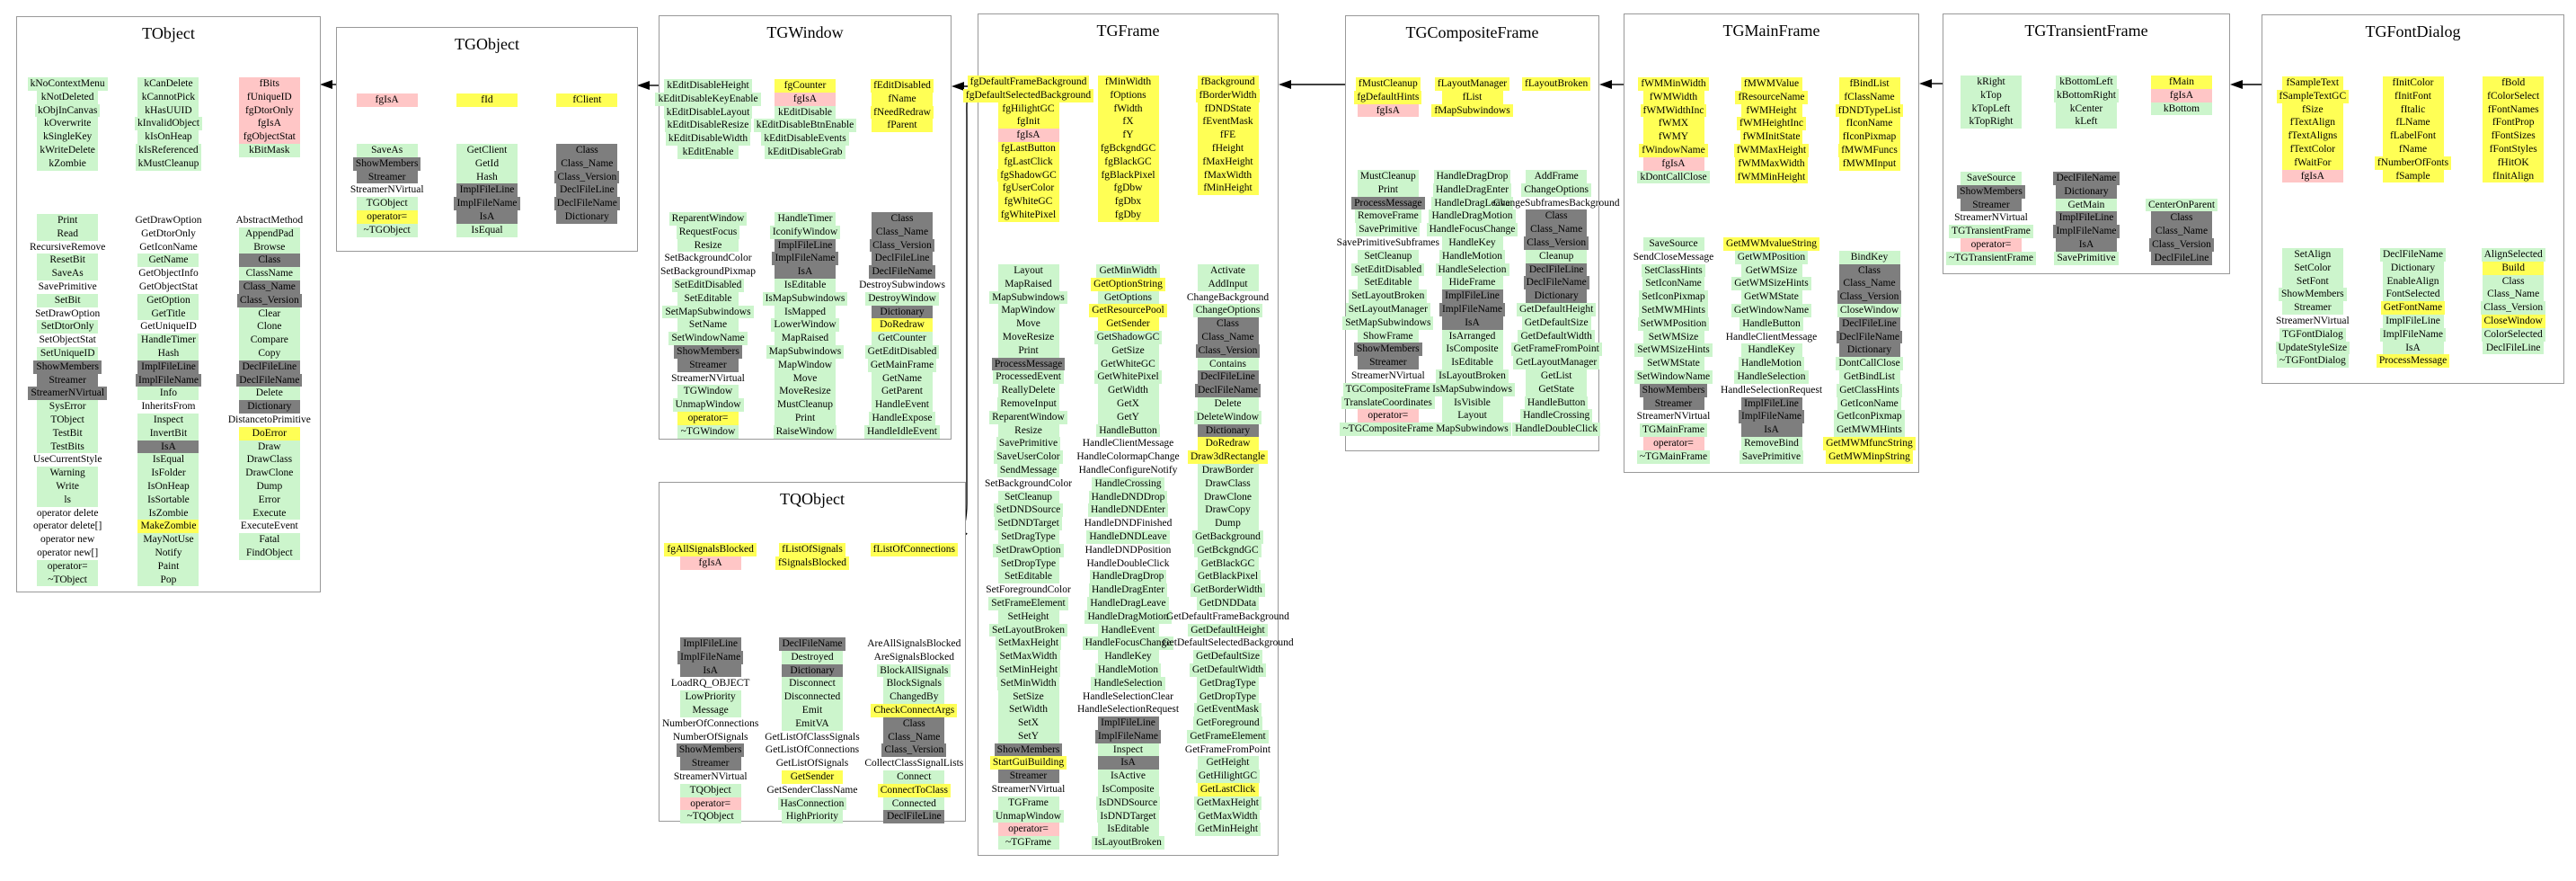  I want to click on data-member-entry: kEditDisableHeight, so click(708, 86).